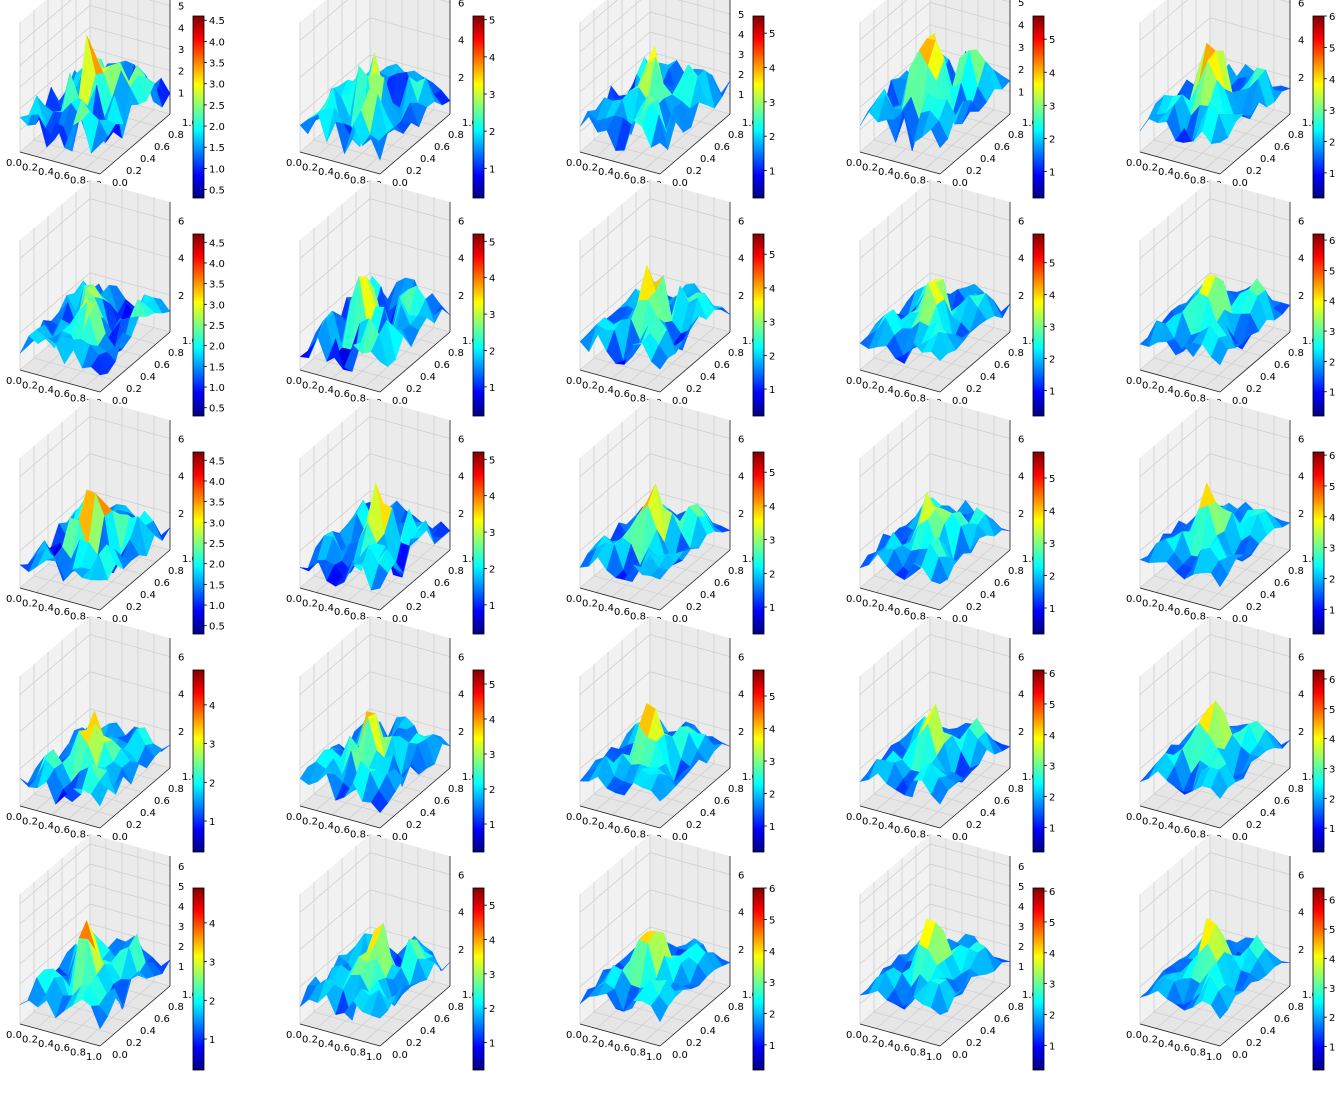  Describe the element at coordinates (375, 20) in the screenshot. I see `z-gridline` at that location.